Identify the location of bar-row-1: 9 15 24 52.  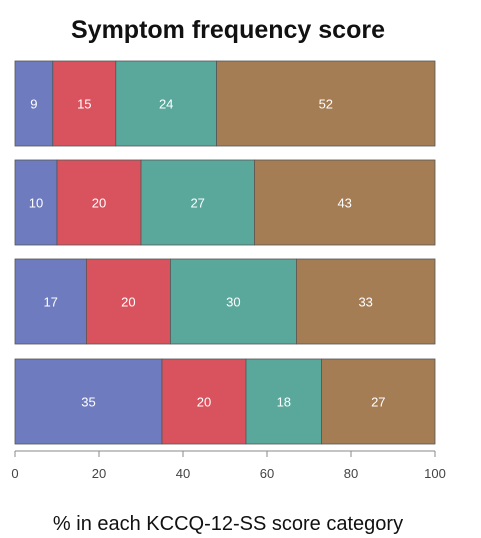
(225, 103).